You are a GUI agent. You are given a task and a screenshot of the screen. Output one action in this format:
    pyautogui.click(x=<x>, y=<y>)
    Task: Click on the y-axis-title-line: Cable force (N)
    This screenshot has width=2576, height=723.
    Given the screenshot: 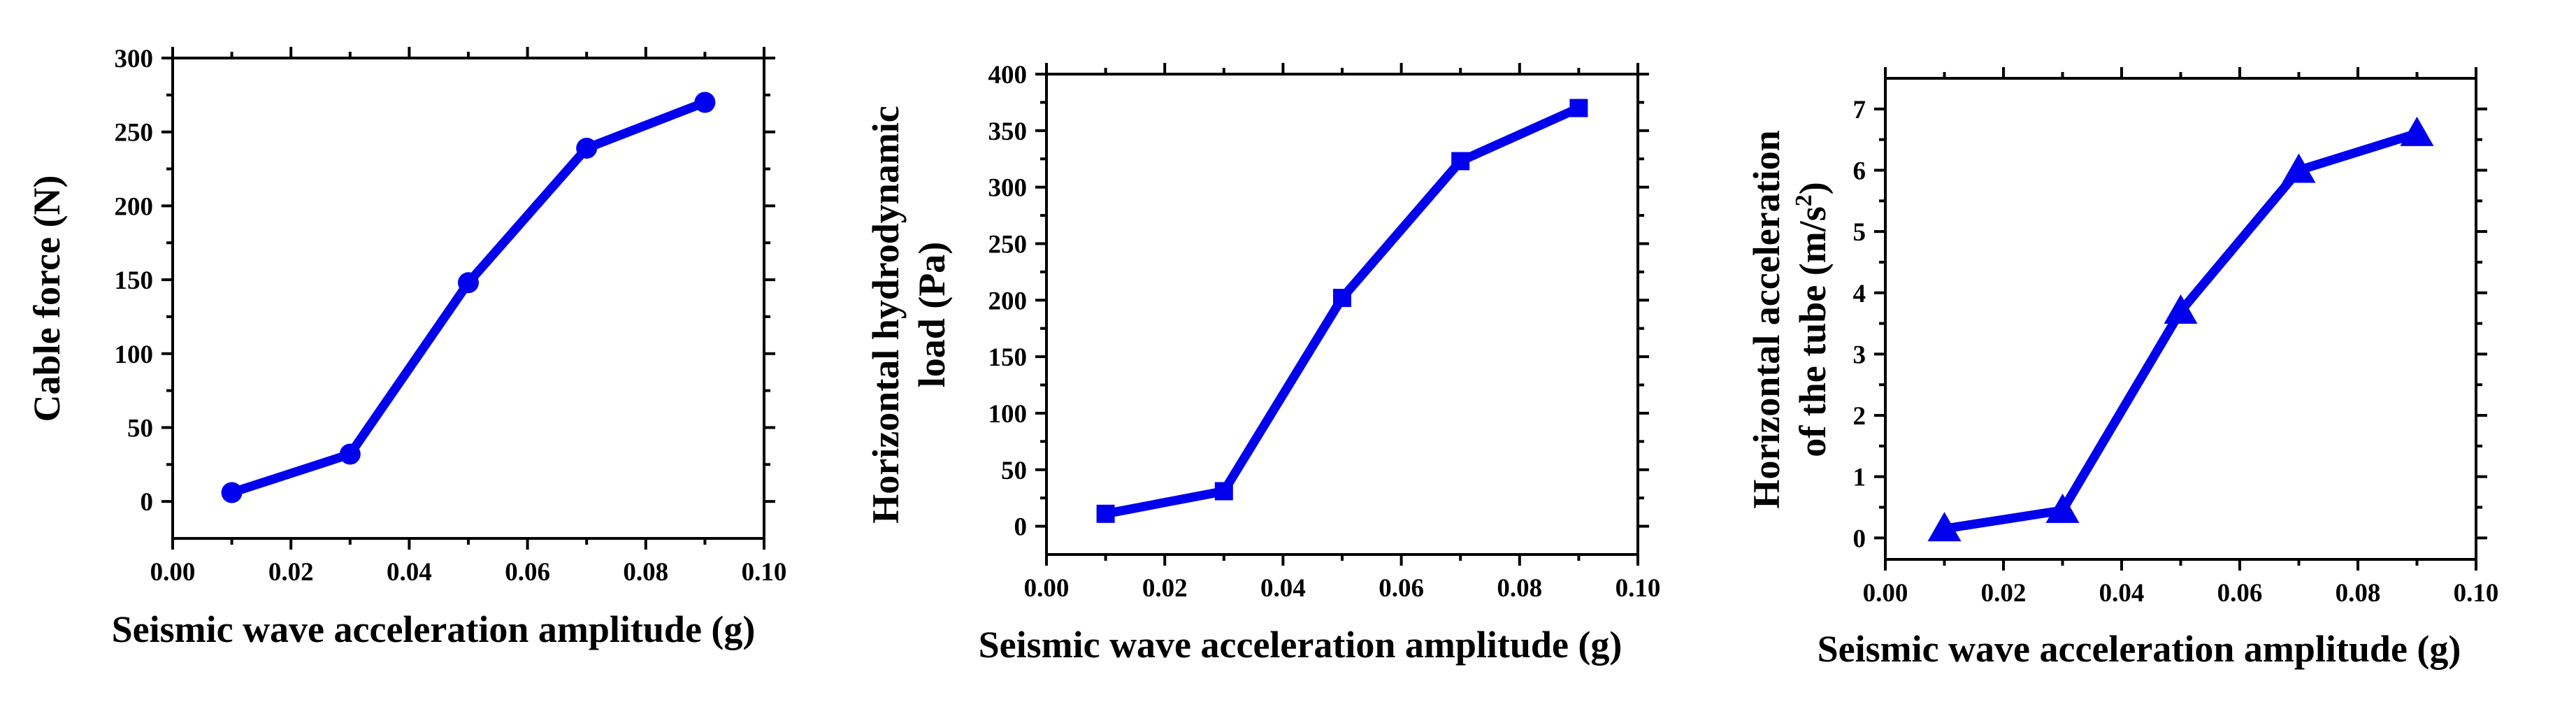 What is the action you would take?
    pyautogui.click(x=47, y=299)
    